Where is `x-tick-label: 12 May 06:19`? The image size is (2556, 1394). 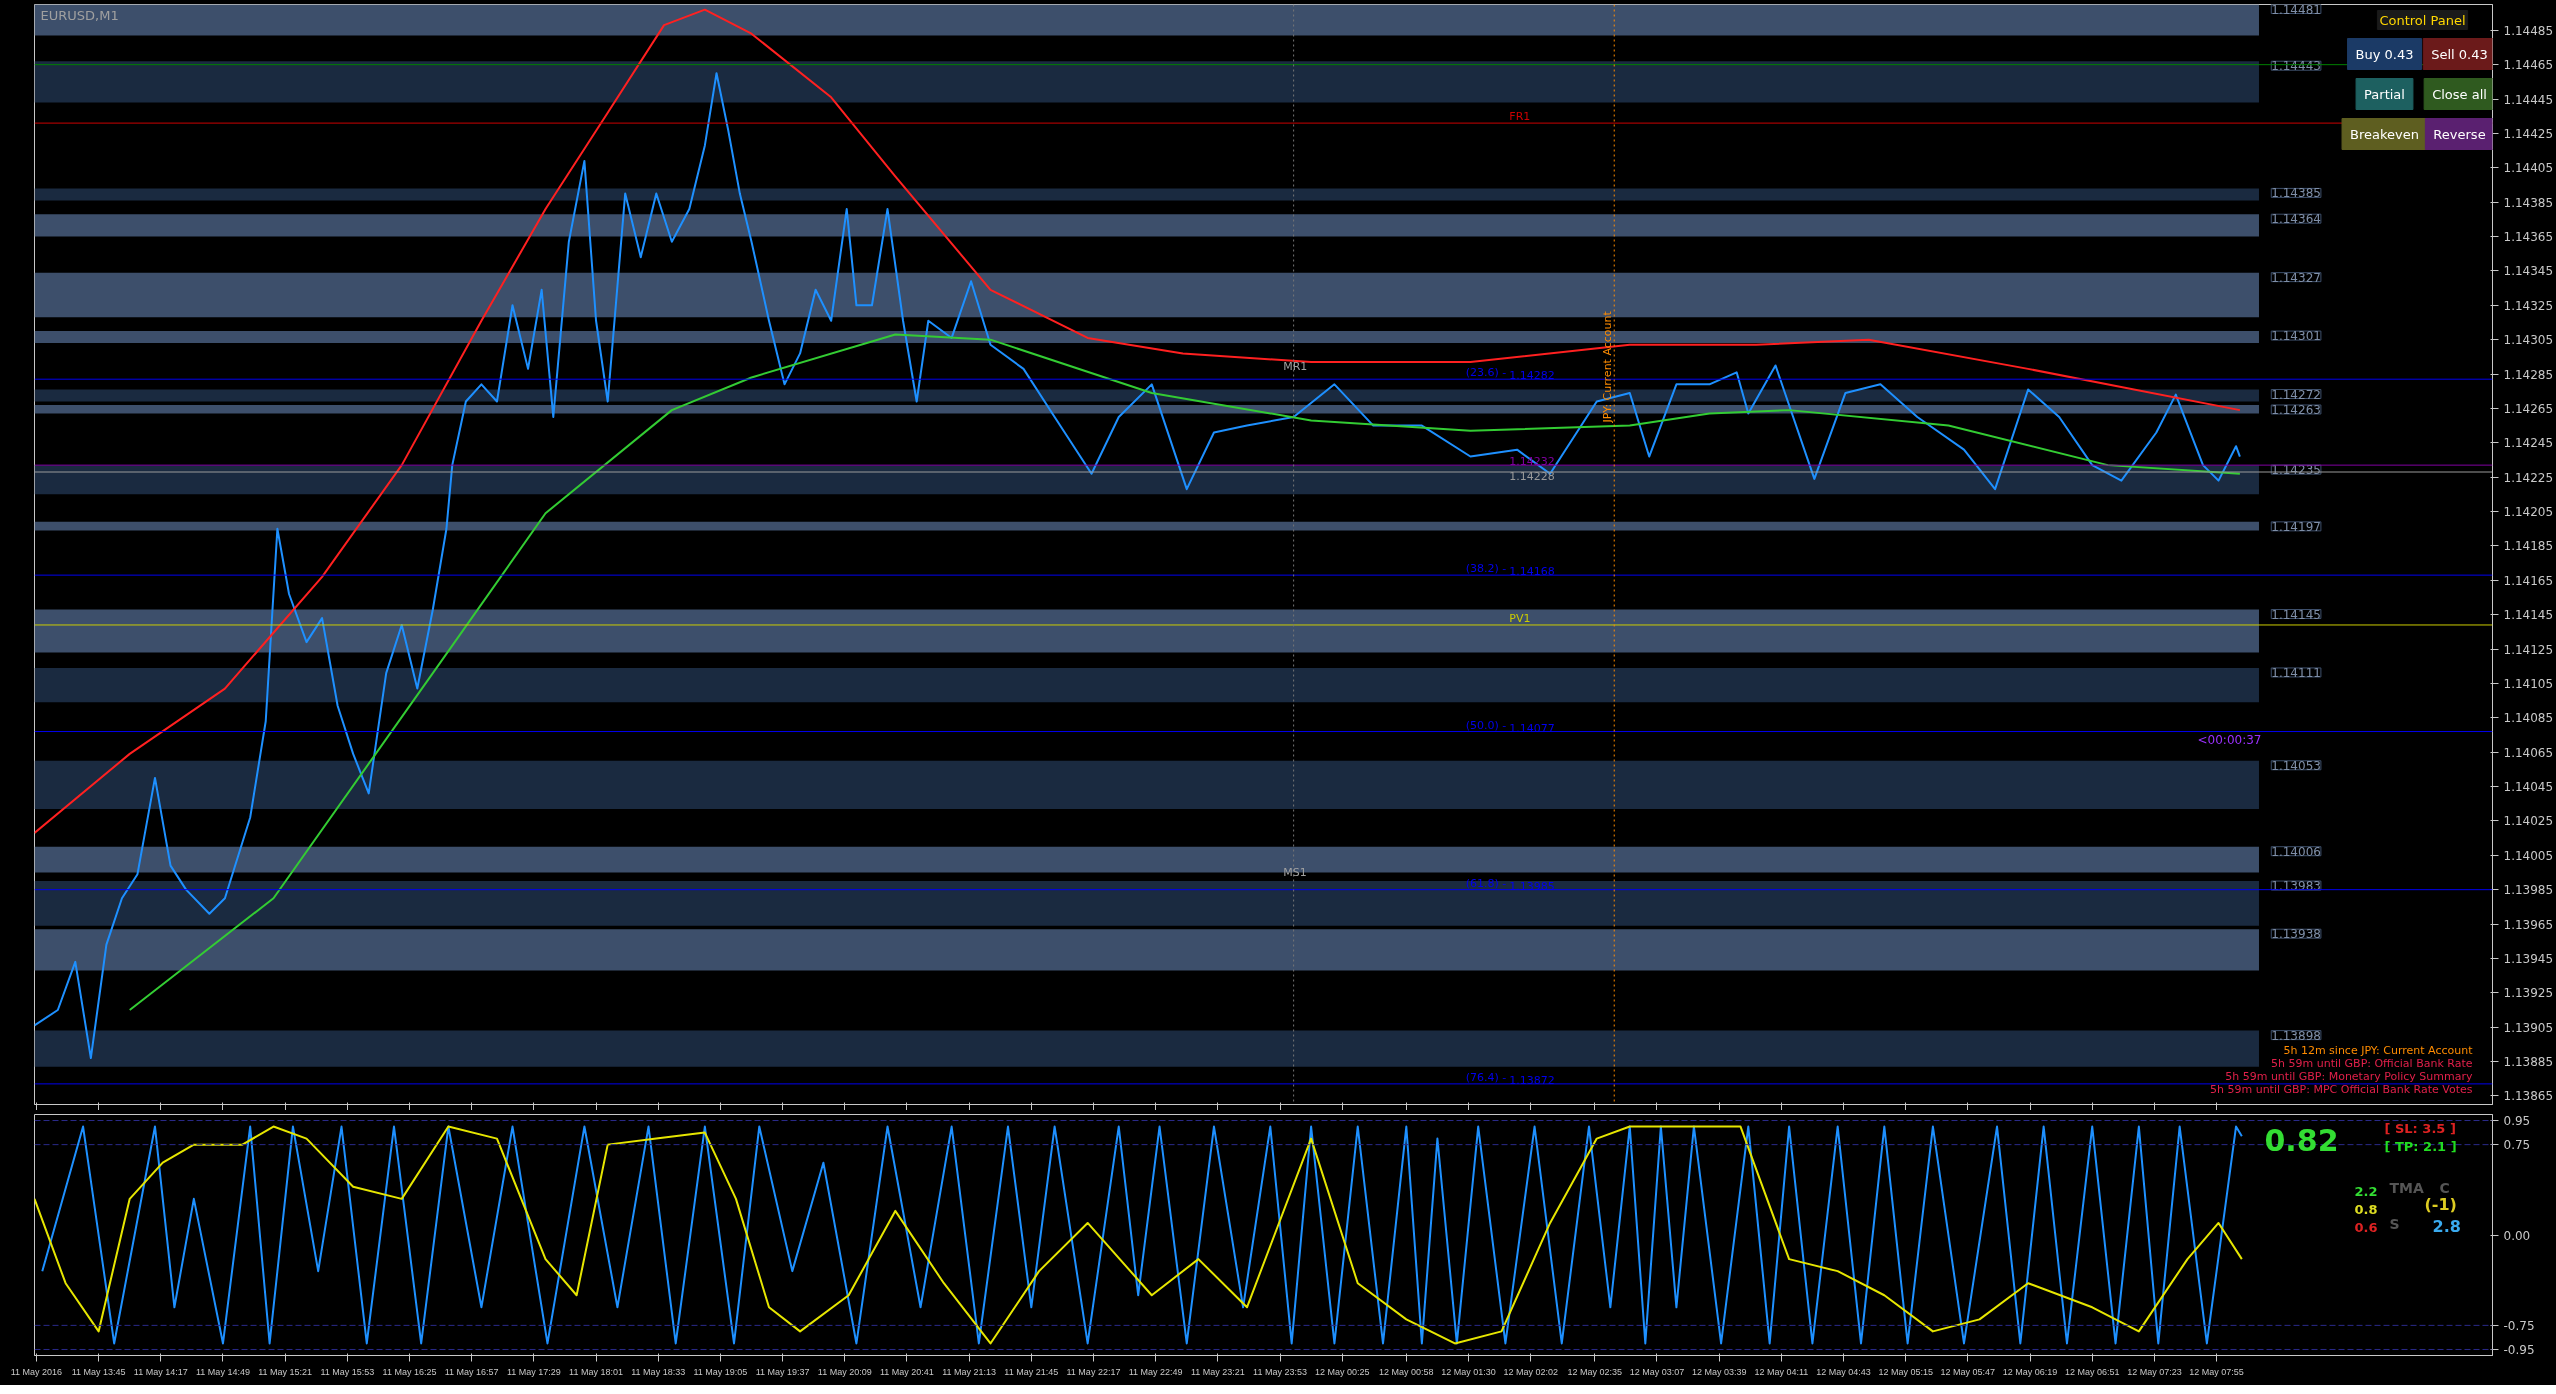
x-tick-label: 12 May 06:19 is located at coordinates (2030, 1371).